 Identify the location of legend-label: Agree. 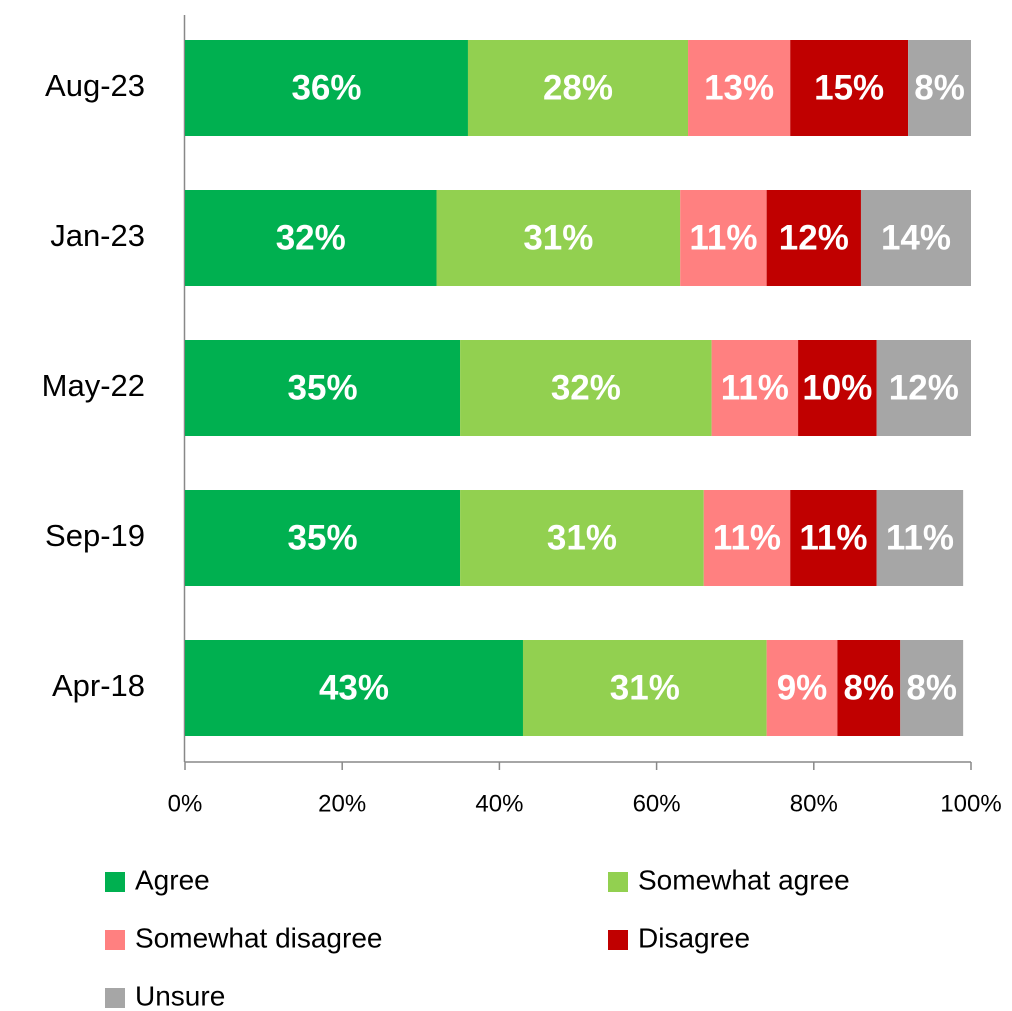
(172, 879).